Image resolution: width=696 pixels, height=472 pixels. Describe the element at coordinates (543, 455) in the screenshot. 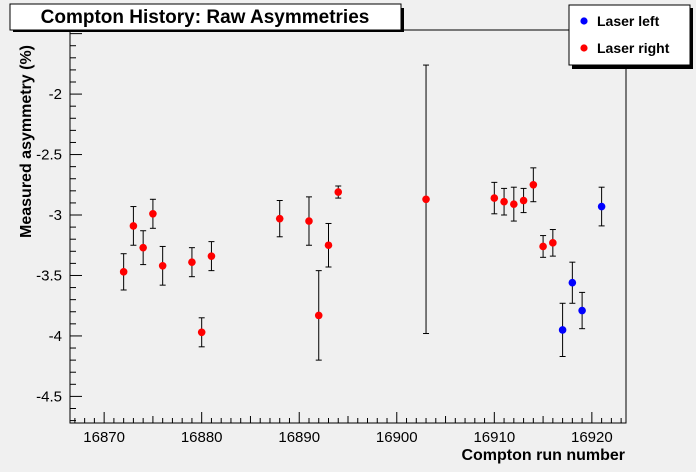

I see `x-axis-title: Compton run number` at that location.